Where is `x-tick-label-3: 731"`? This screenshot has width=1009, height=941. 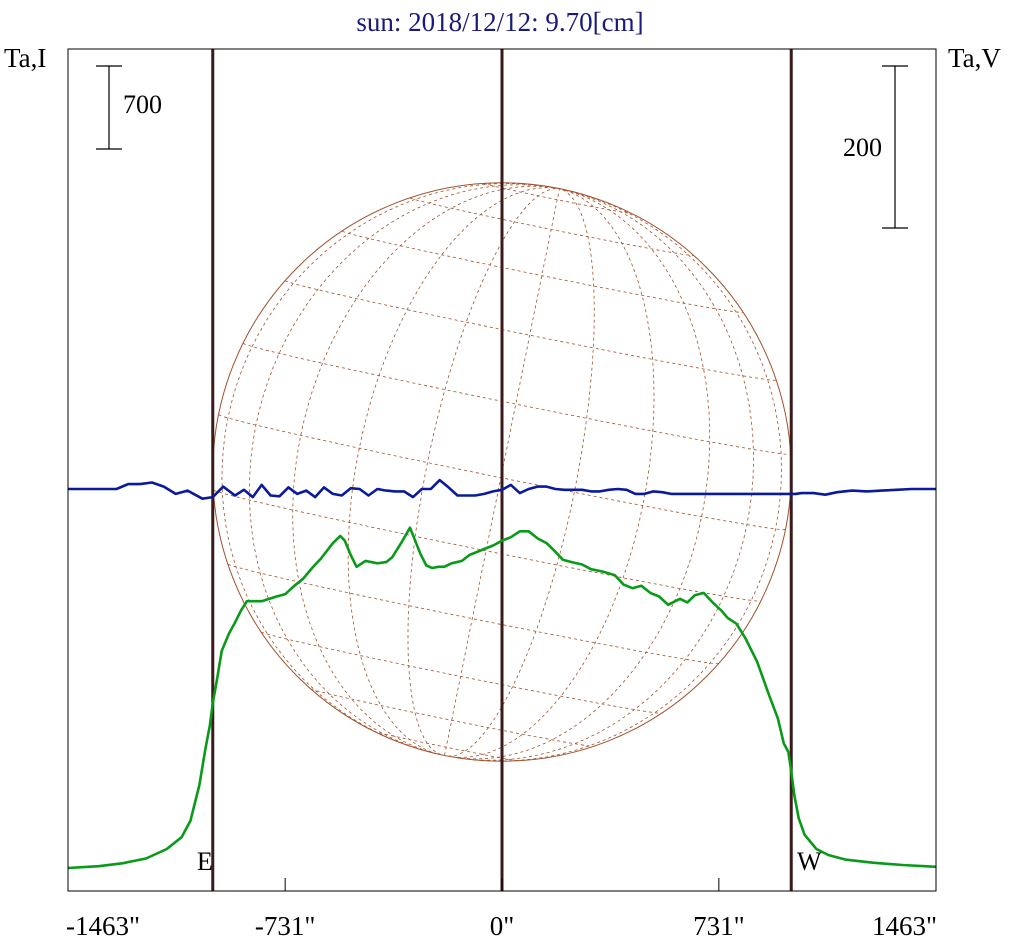
x-tick-label-3: 731" is located at coordinates (719, 926).